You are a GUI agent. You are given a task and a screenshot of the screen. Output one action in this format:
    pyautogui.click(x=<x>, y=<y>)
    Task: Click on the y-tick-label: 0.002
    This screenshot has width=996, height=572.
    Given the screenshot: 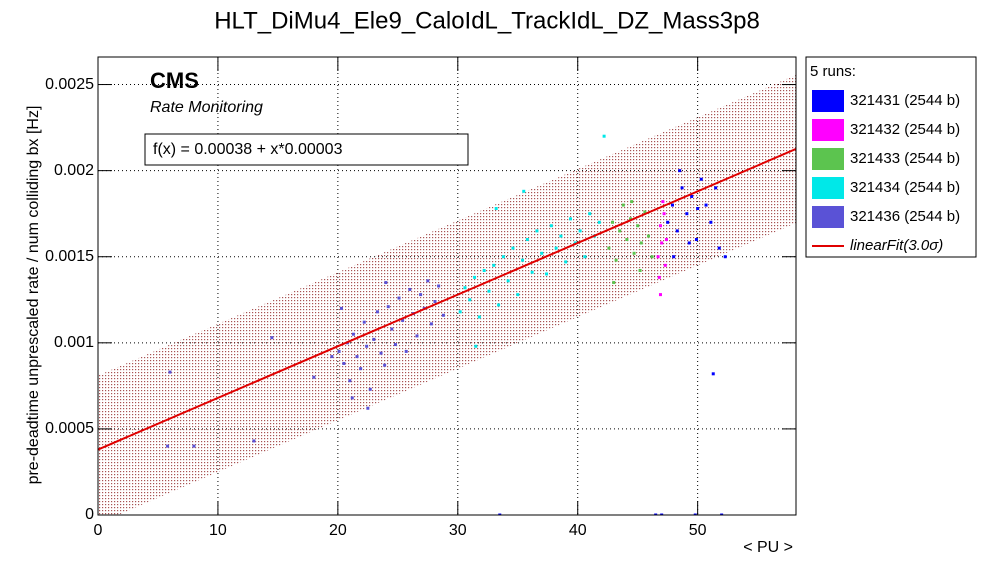 What is the action you would take?
    pyautogui.click(x=74, y=170)
    